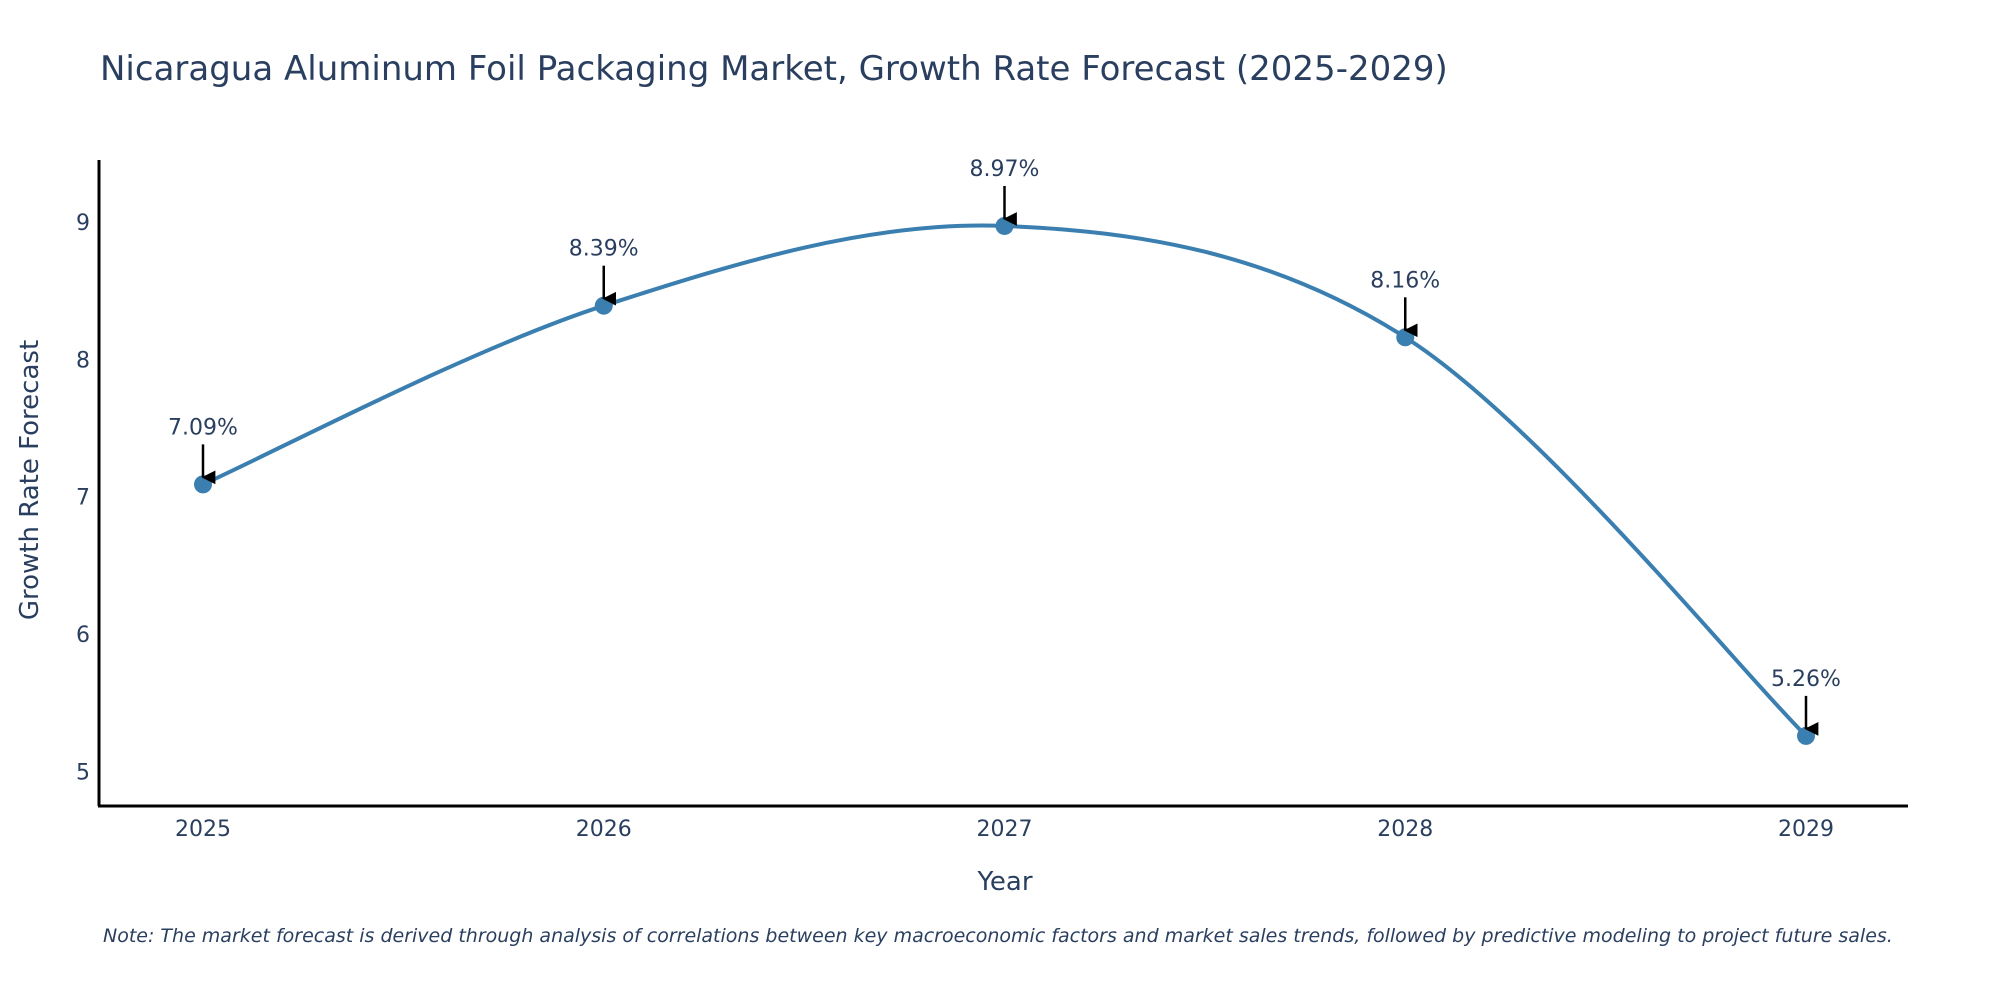 This screenshot has height=1004, width=2000. I want to click on x-tick-label: 2026, so click(604, 829).